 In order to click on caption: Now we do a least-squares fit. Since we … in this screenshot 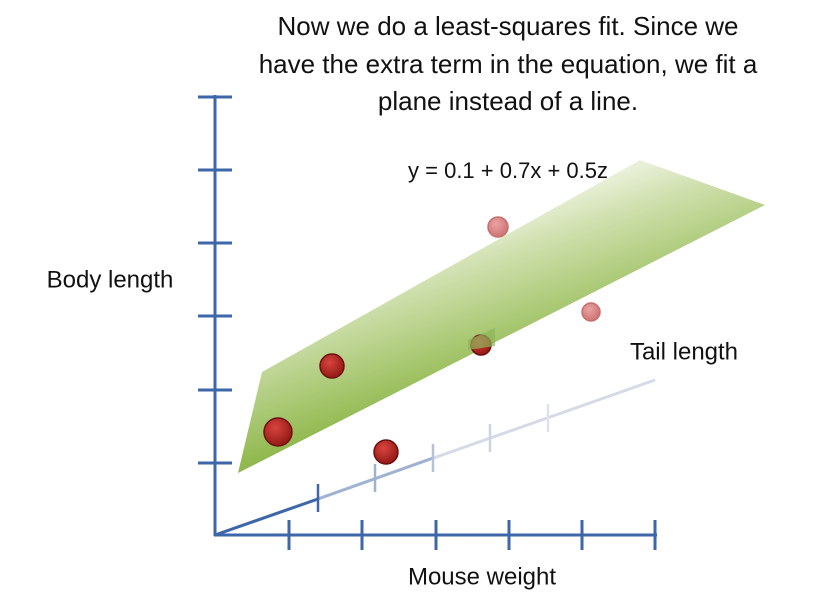, I will do `click(508, 63)`.